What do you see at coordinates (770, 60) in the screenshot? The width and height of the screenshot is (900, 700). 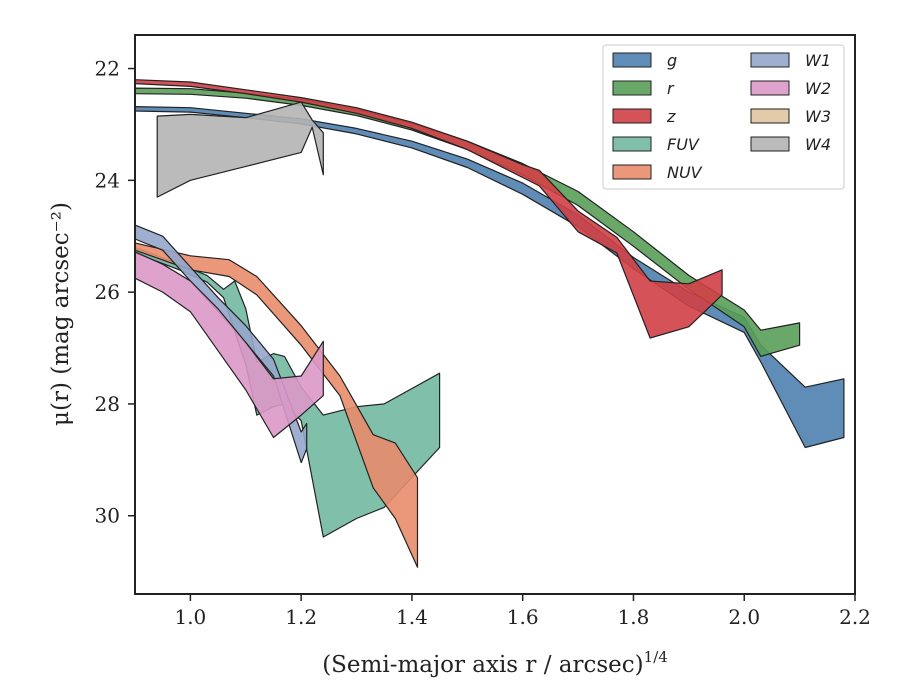 I see `legend-swatch-w1` at bounding box center [770, 60].